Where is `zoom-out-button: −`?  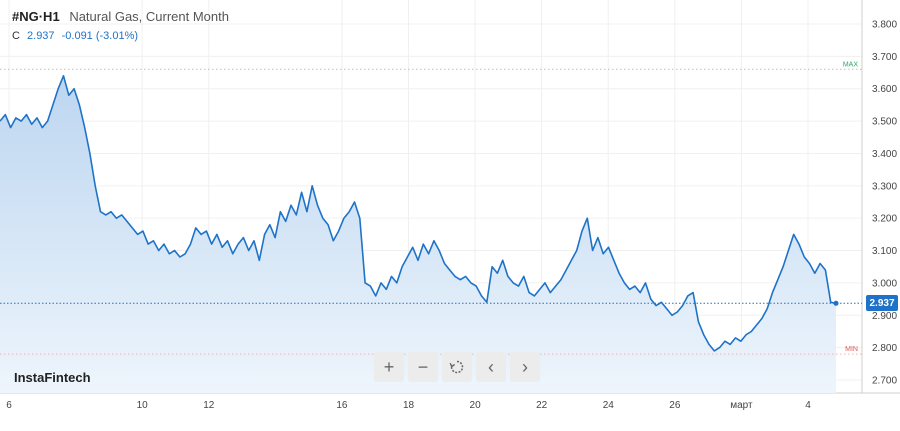 zoom-out-button: − is located at coordinates (423, 367).